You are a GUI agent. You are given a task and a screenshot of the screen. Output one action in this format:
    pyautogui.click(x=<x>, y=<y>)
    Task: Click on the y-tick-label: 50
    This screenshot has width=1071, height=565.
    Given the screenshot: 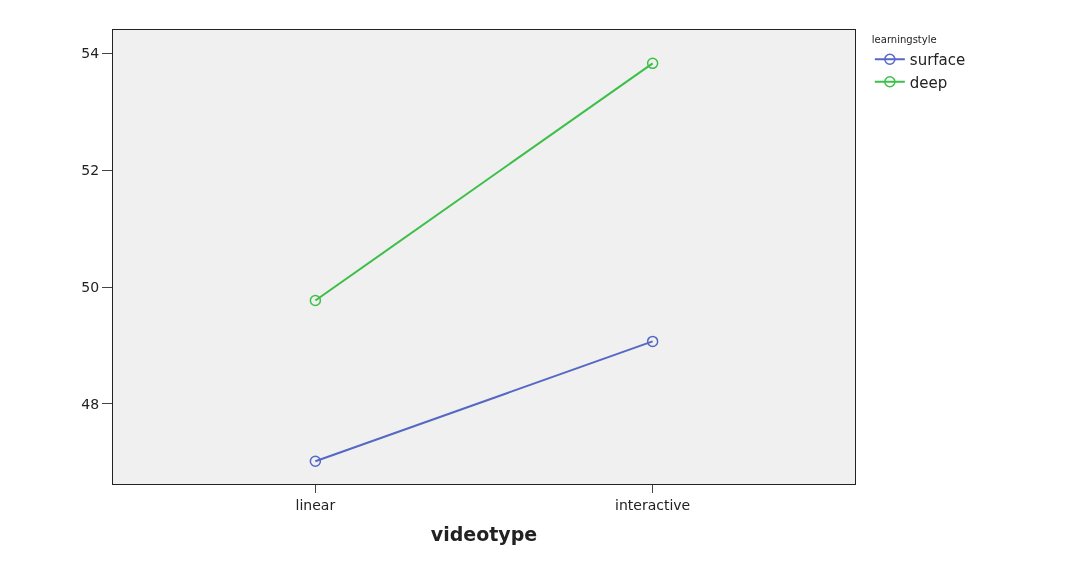 What is the action you would take?
    pyautogui.click(x=90, y=286)
    